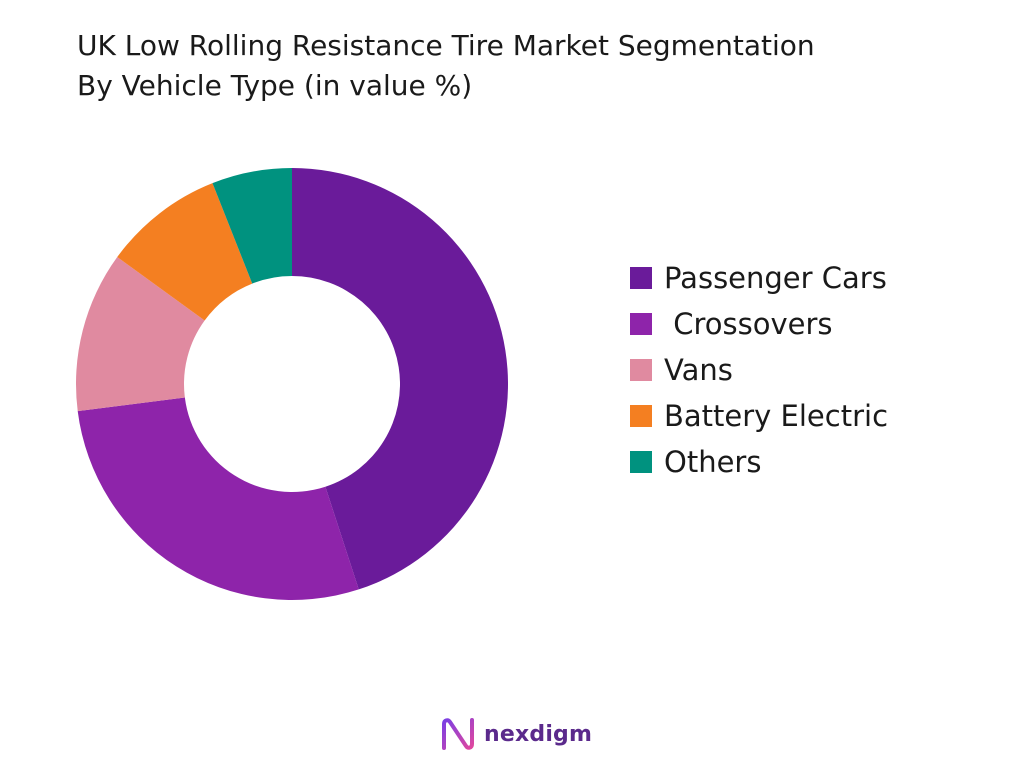  Describe the element at coordinates (218, 499) in the screenshot. I see `slice-crossovers` at that location.